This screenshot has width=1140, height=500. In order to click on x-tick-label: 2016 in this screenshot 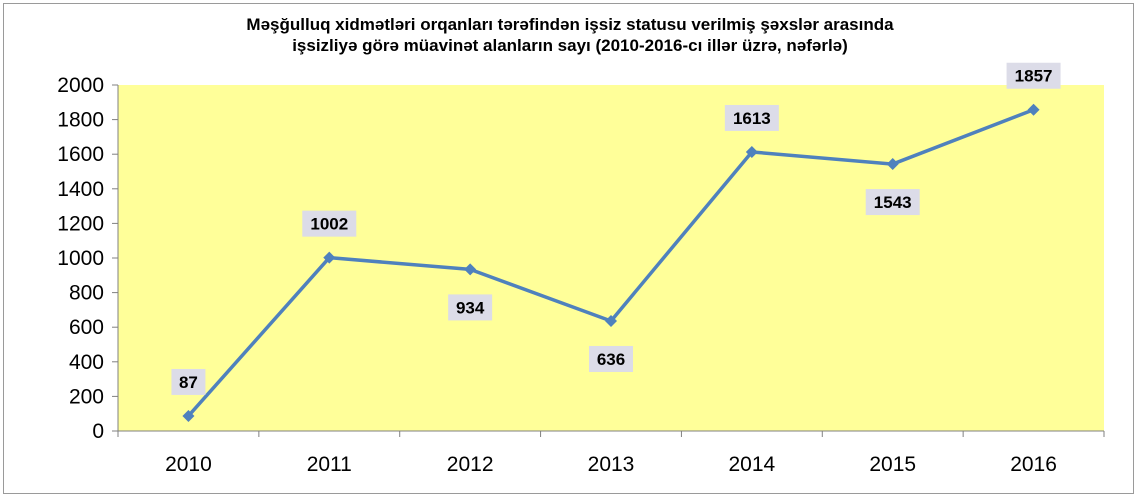, I will do `click(1033, 464)`.